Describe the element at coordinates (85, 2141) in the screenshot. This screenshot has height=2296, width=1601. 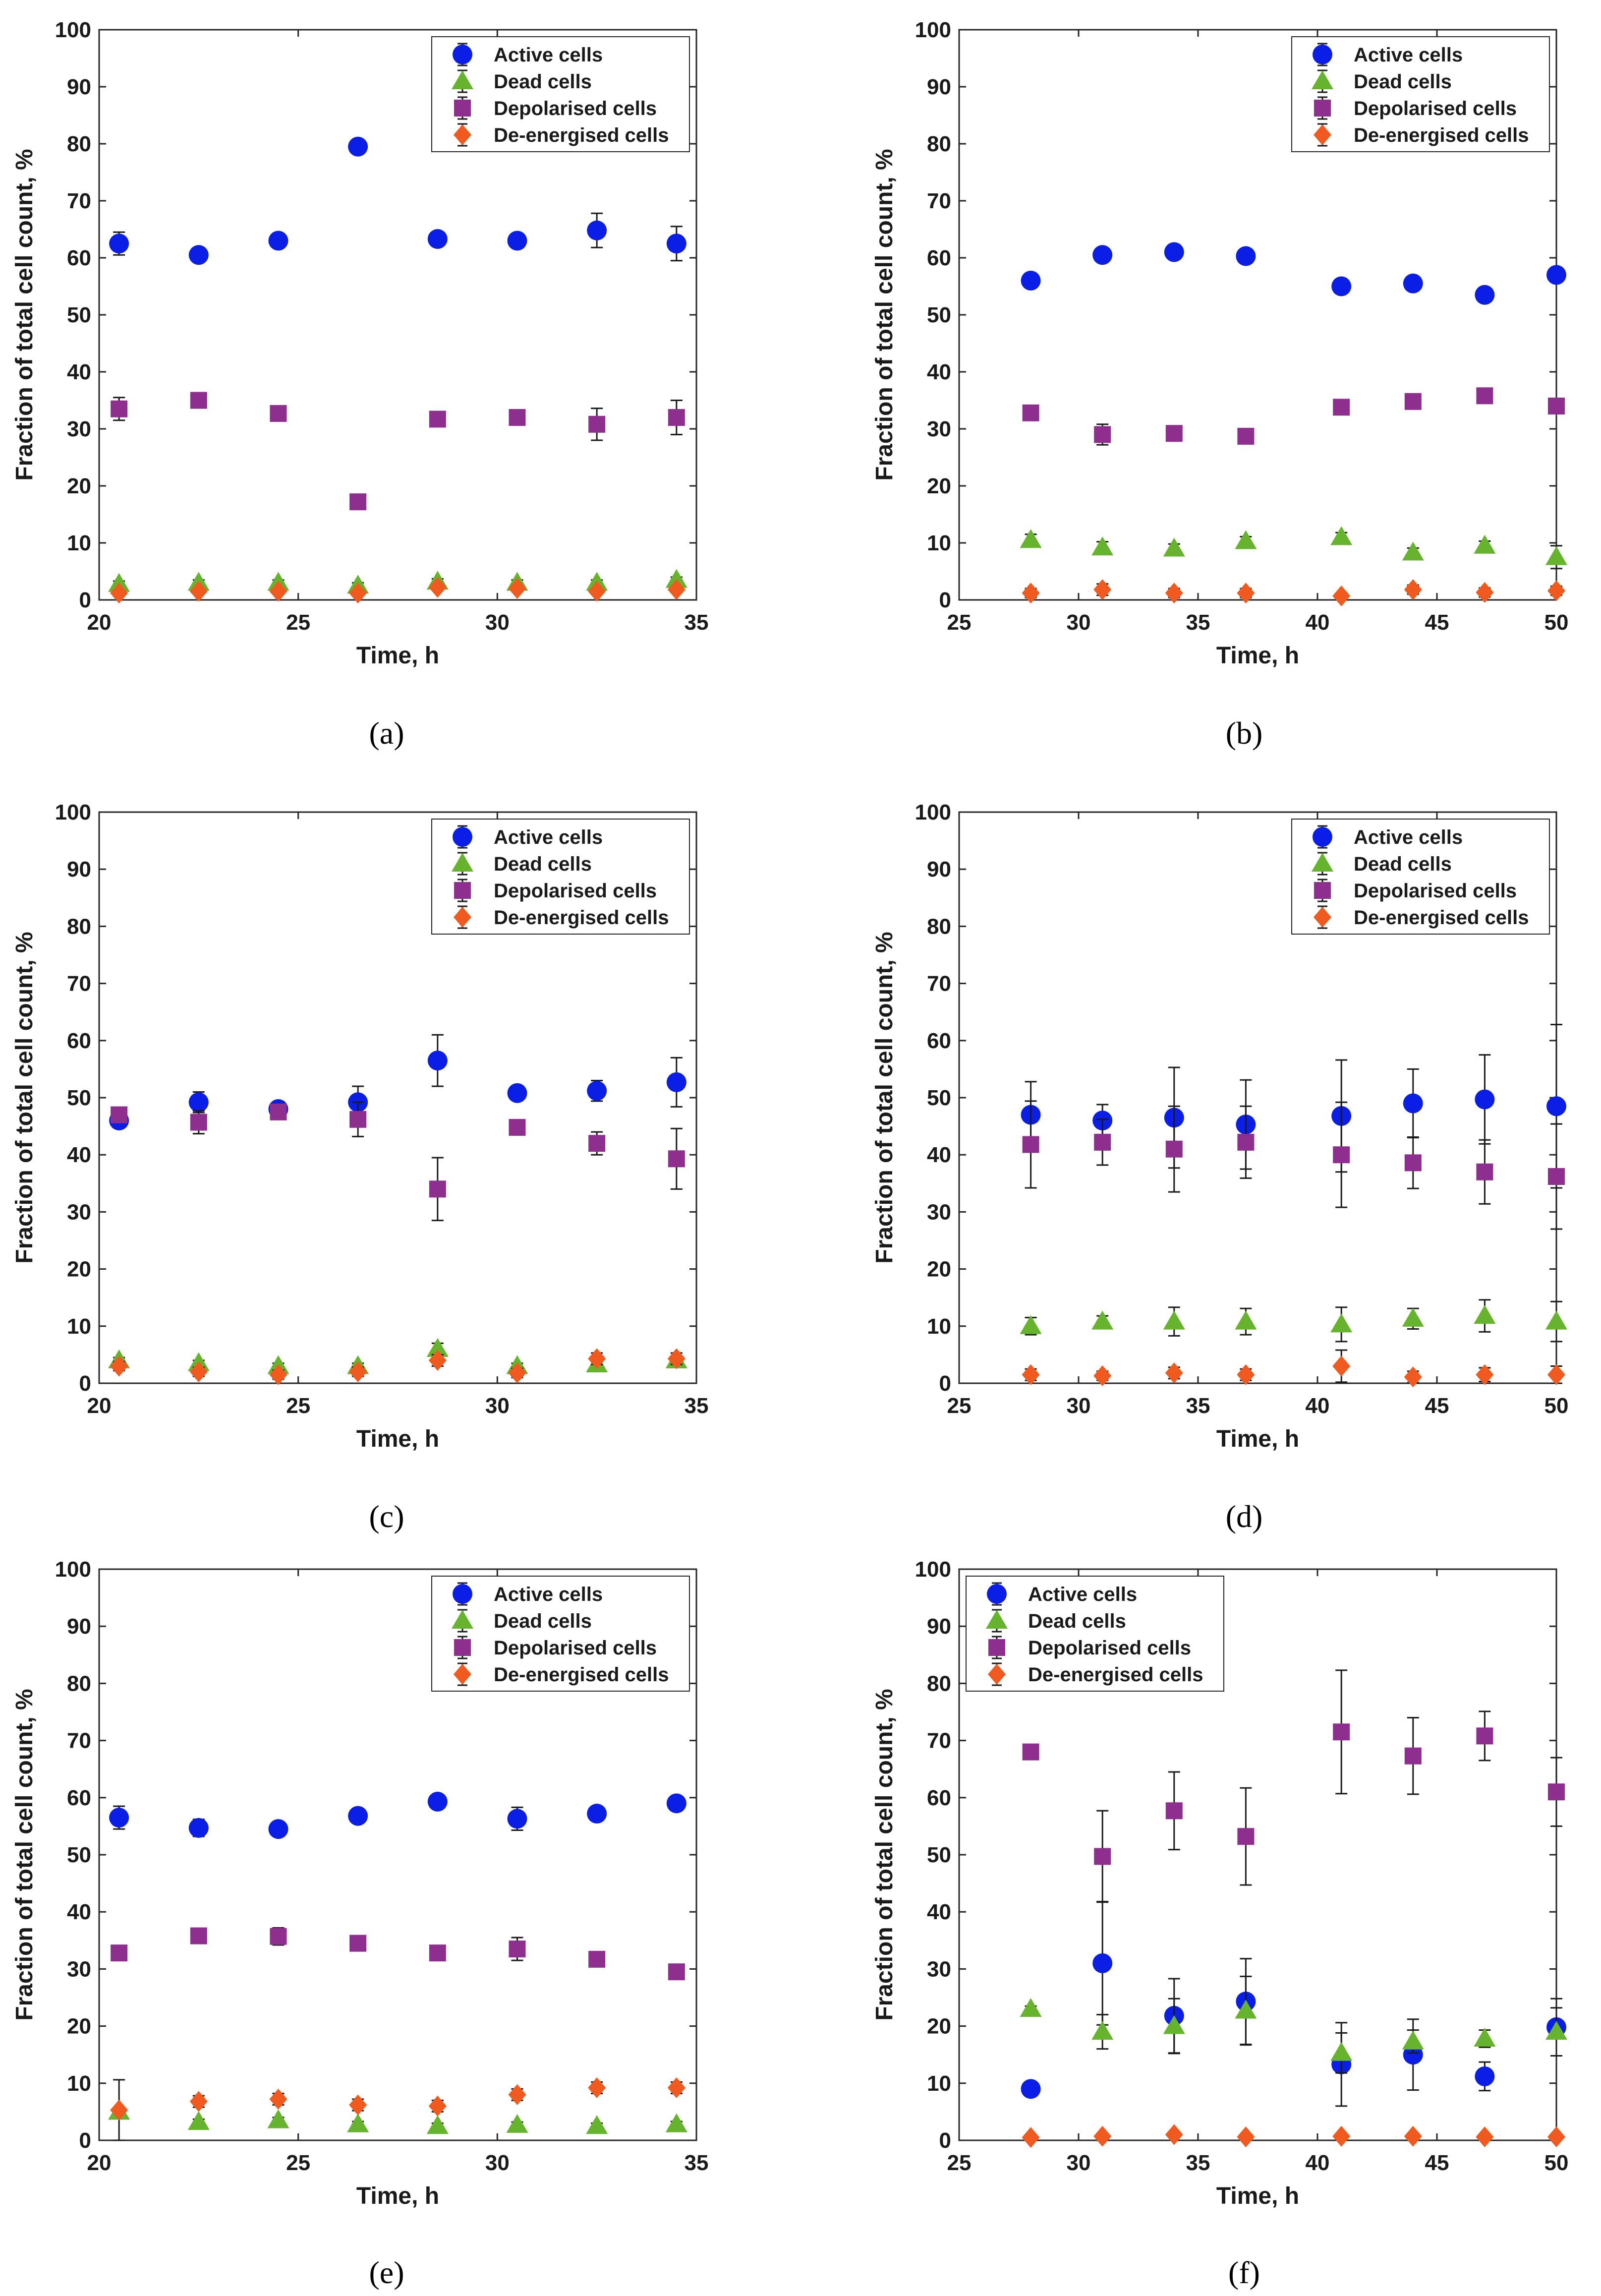
I see `y-tick-label: 0` at that location.